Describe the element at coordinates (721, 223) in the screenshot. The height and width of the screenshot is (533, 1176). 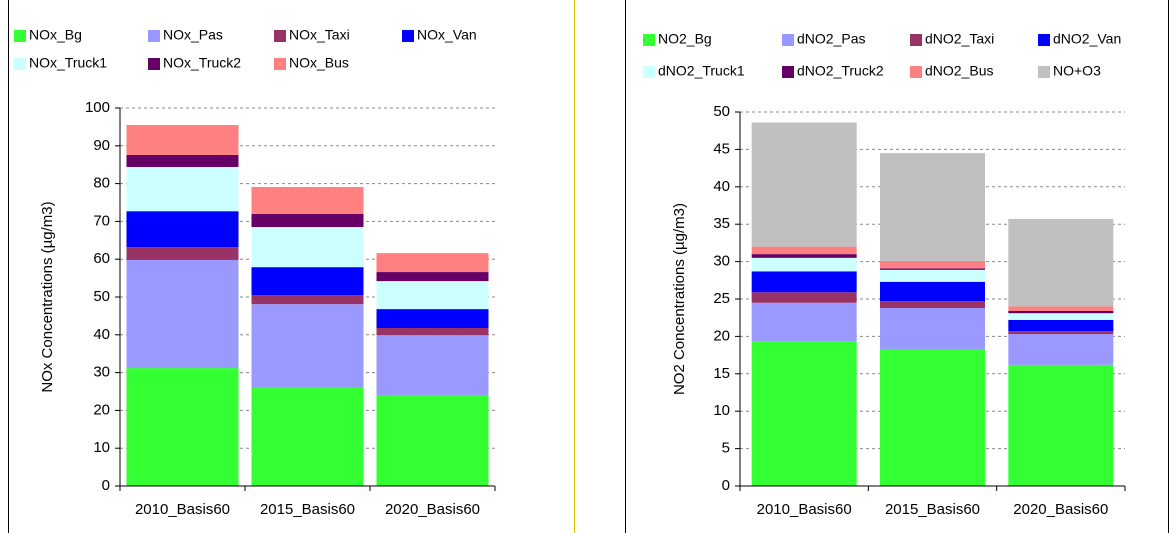
I see `y-tick-label: 35` at that location.